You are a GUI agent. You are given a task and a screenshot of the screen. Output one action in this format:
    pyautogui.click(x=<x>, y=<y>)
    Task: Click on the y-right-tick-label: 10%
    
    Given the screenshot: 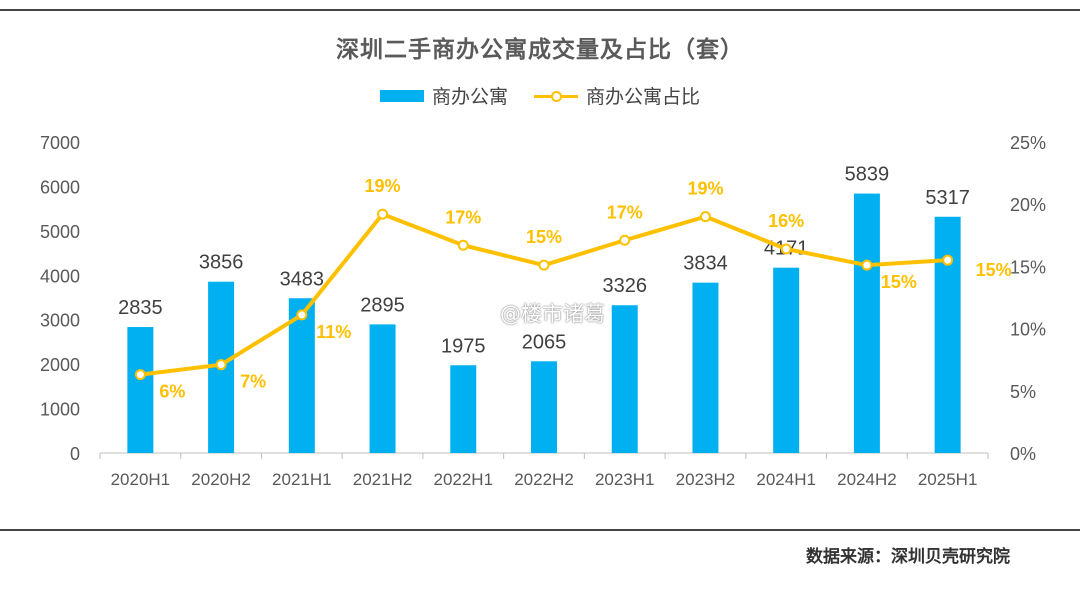 What is the action you would take?
    pyautogui.click(x=1028, y=330)
    